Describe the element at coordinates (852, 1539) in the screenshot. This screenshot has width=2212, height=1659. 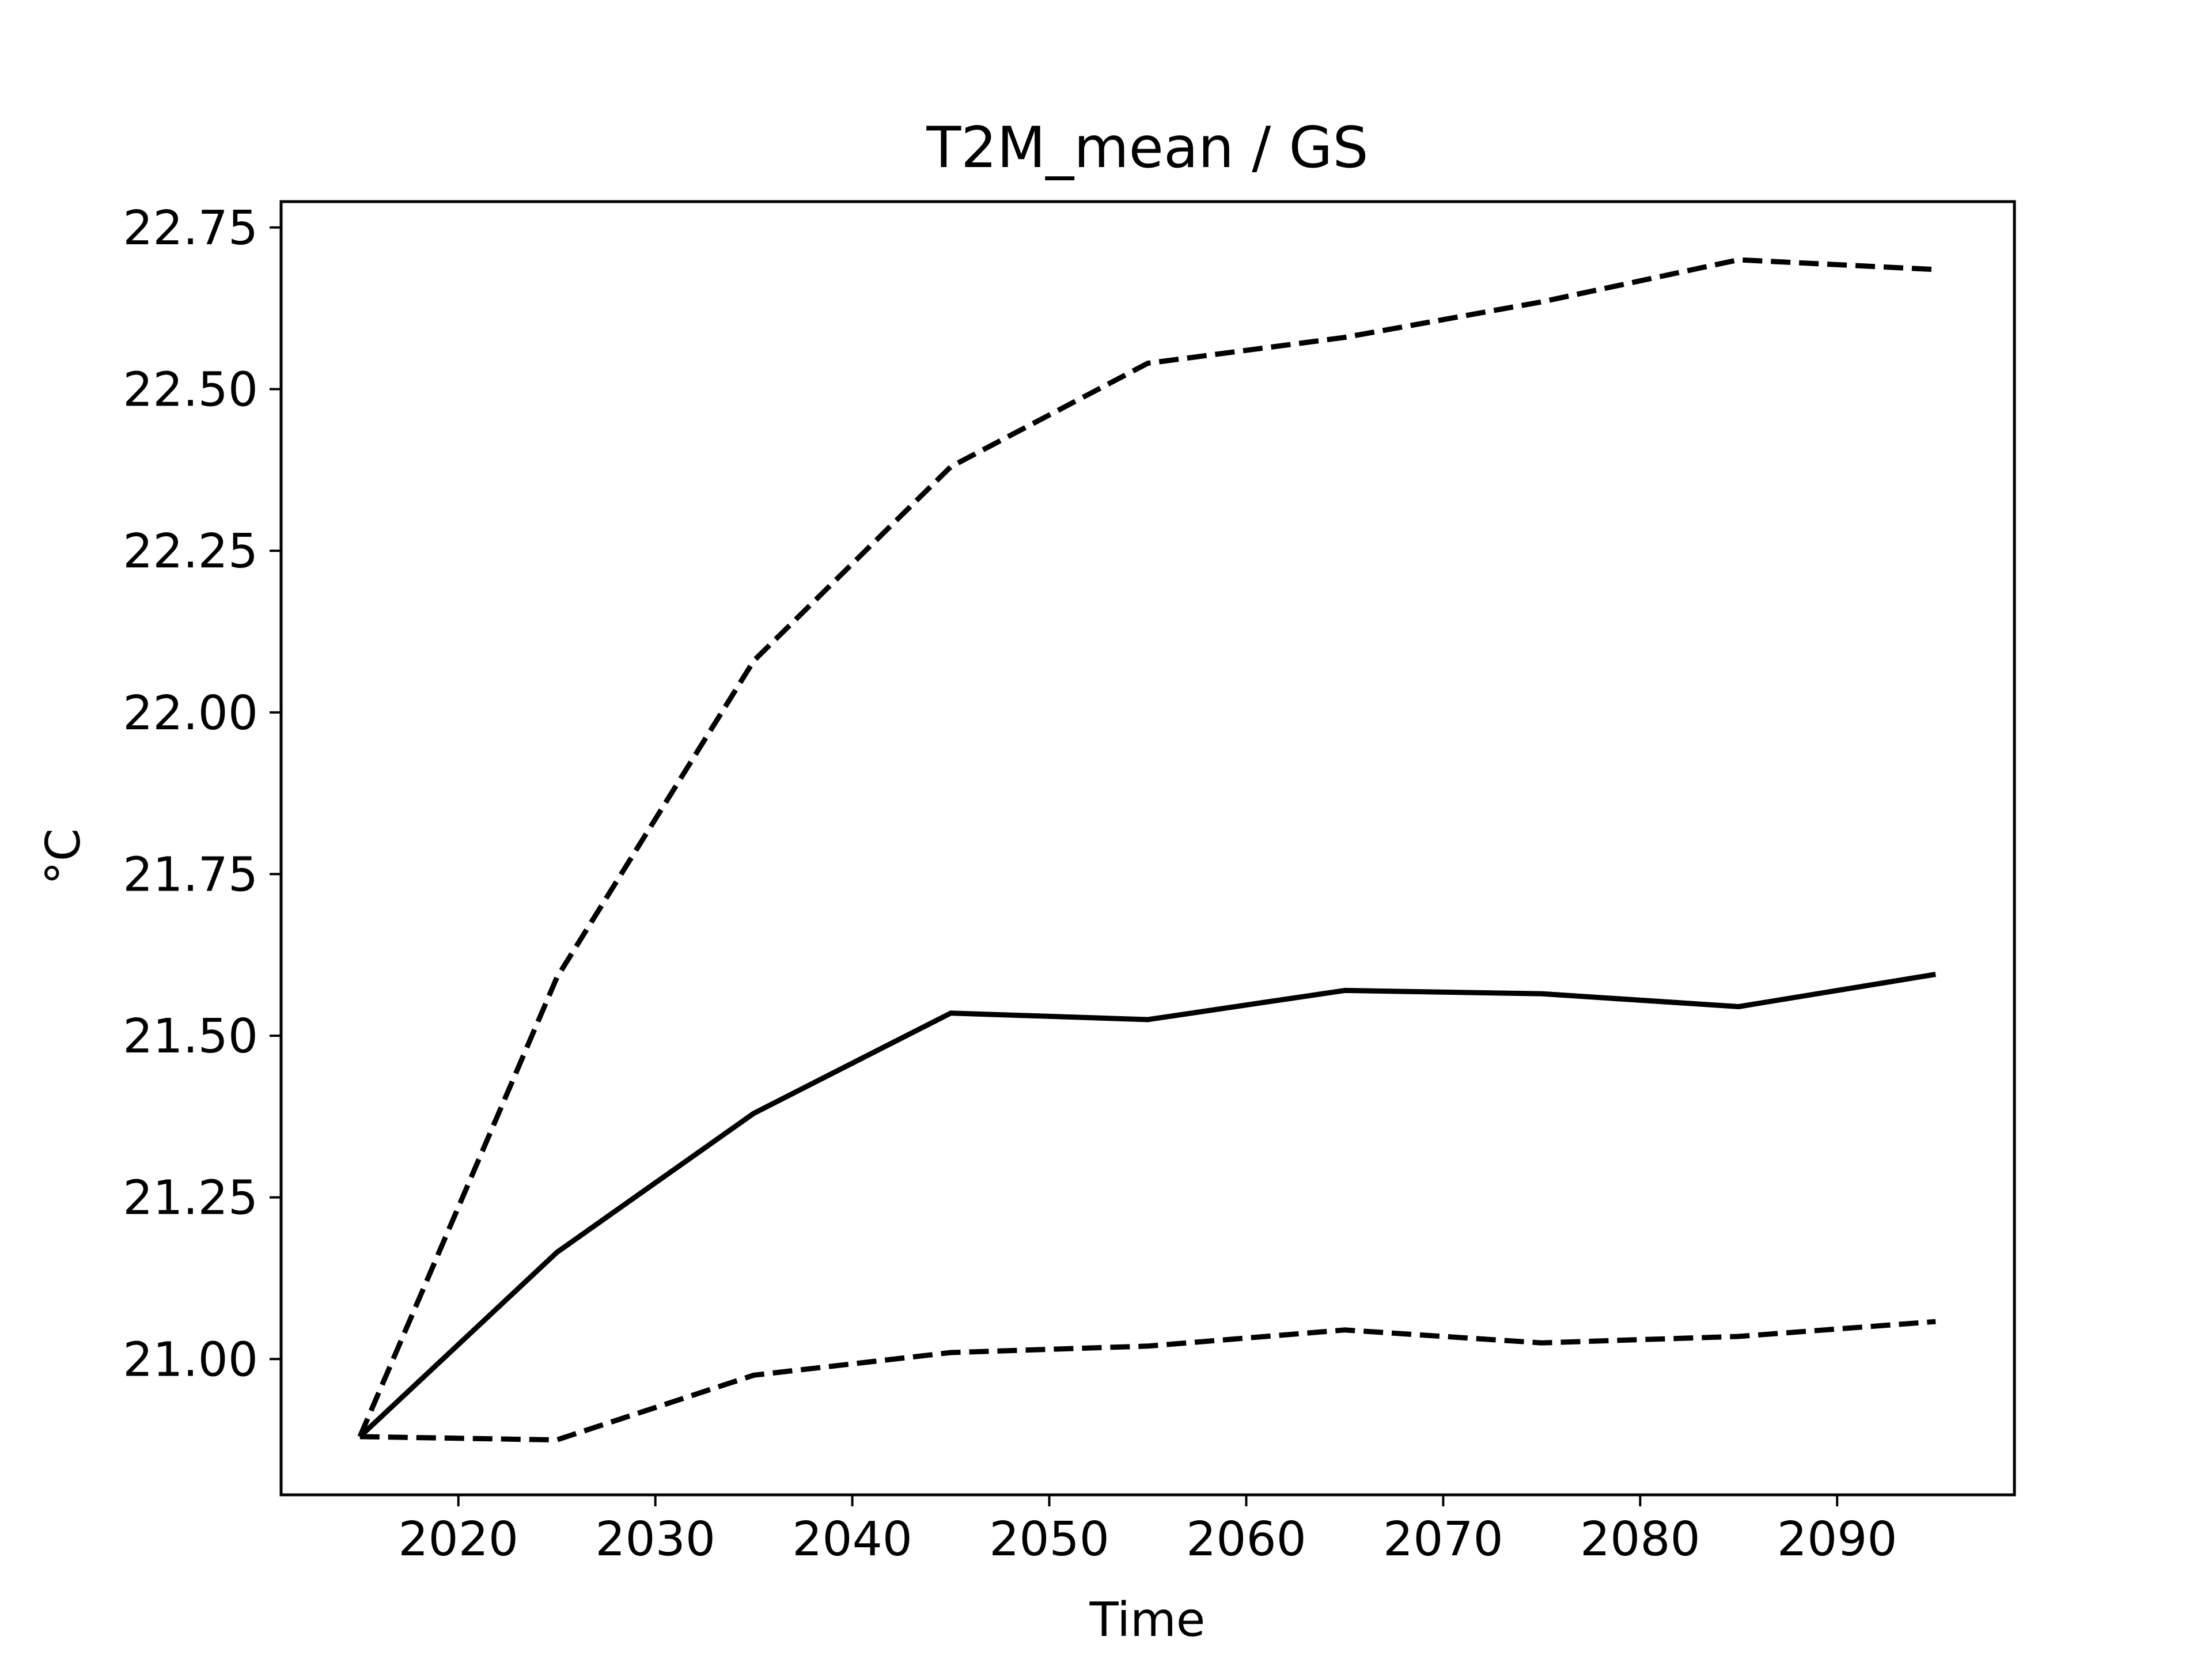
I see `x-tick-label: 2040` at that location.